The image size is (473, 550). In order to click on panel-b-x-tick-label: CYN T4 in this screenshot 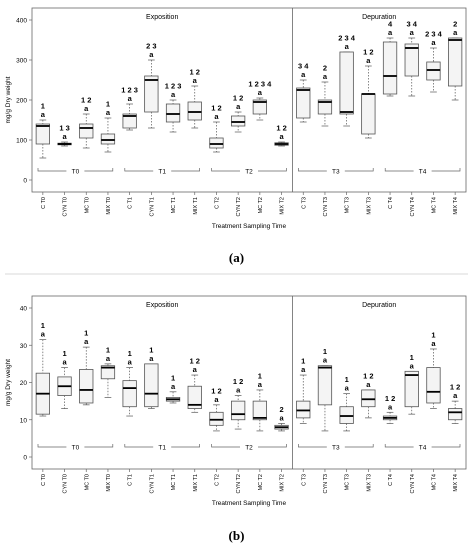, I will do `click(413, 483)`.